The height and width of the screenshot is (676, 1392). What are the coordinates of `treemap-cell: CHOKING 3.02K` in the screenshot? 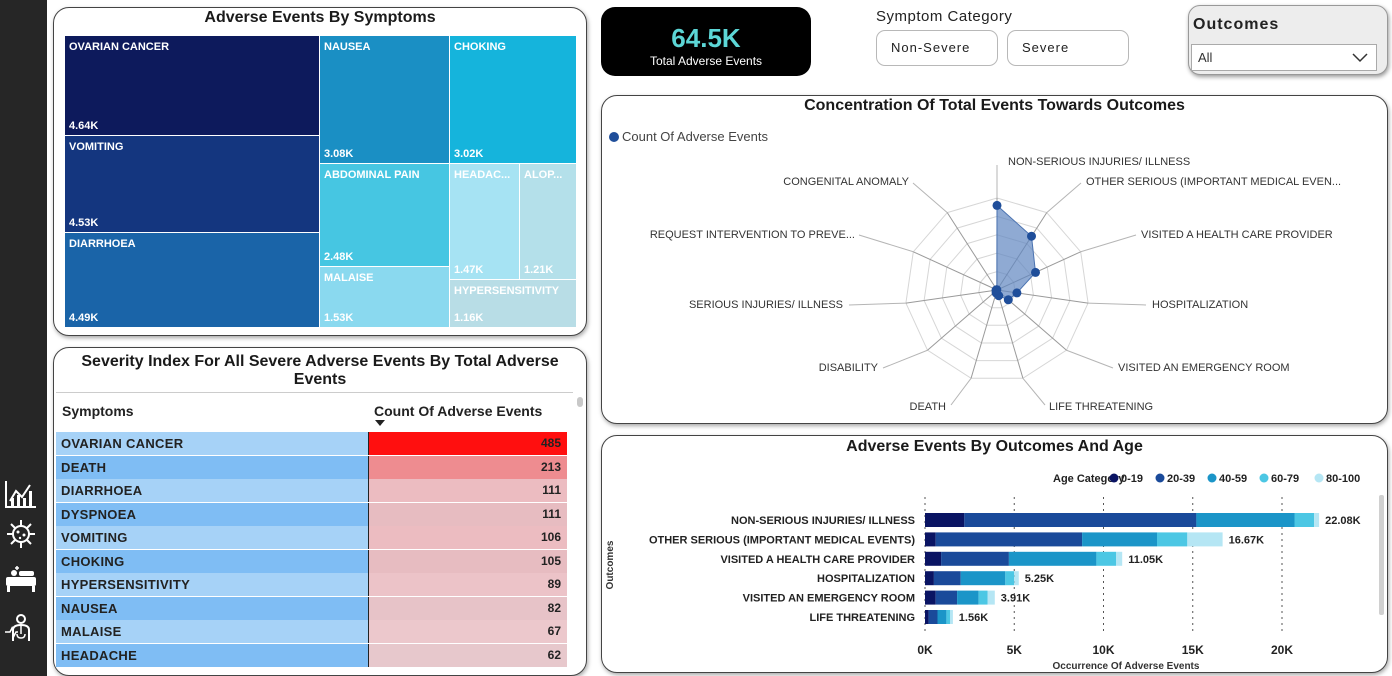 It's located at (513, 100).